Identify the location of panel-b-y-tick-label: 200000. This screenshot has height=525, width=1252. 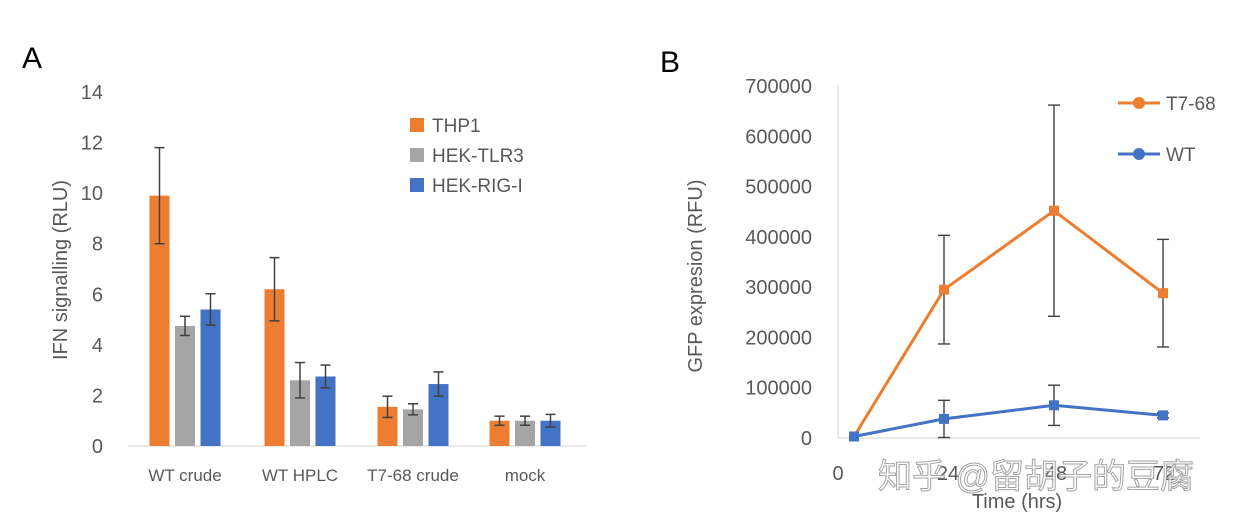
(778, 338).